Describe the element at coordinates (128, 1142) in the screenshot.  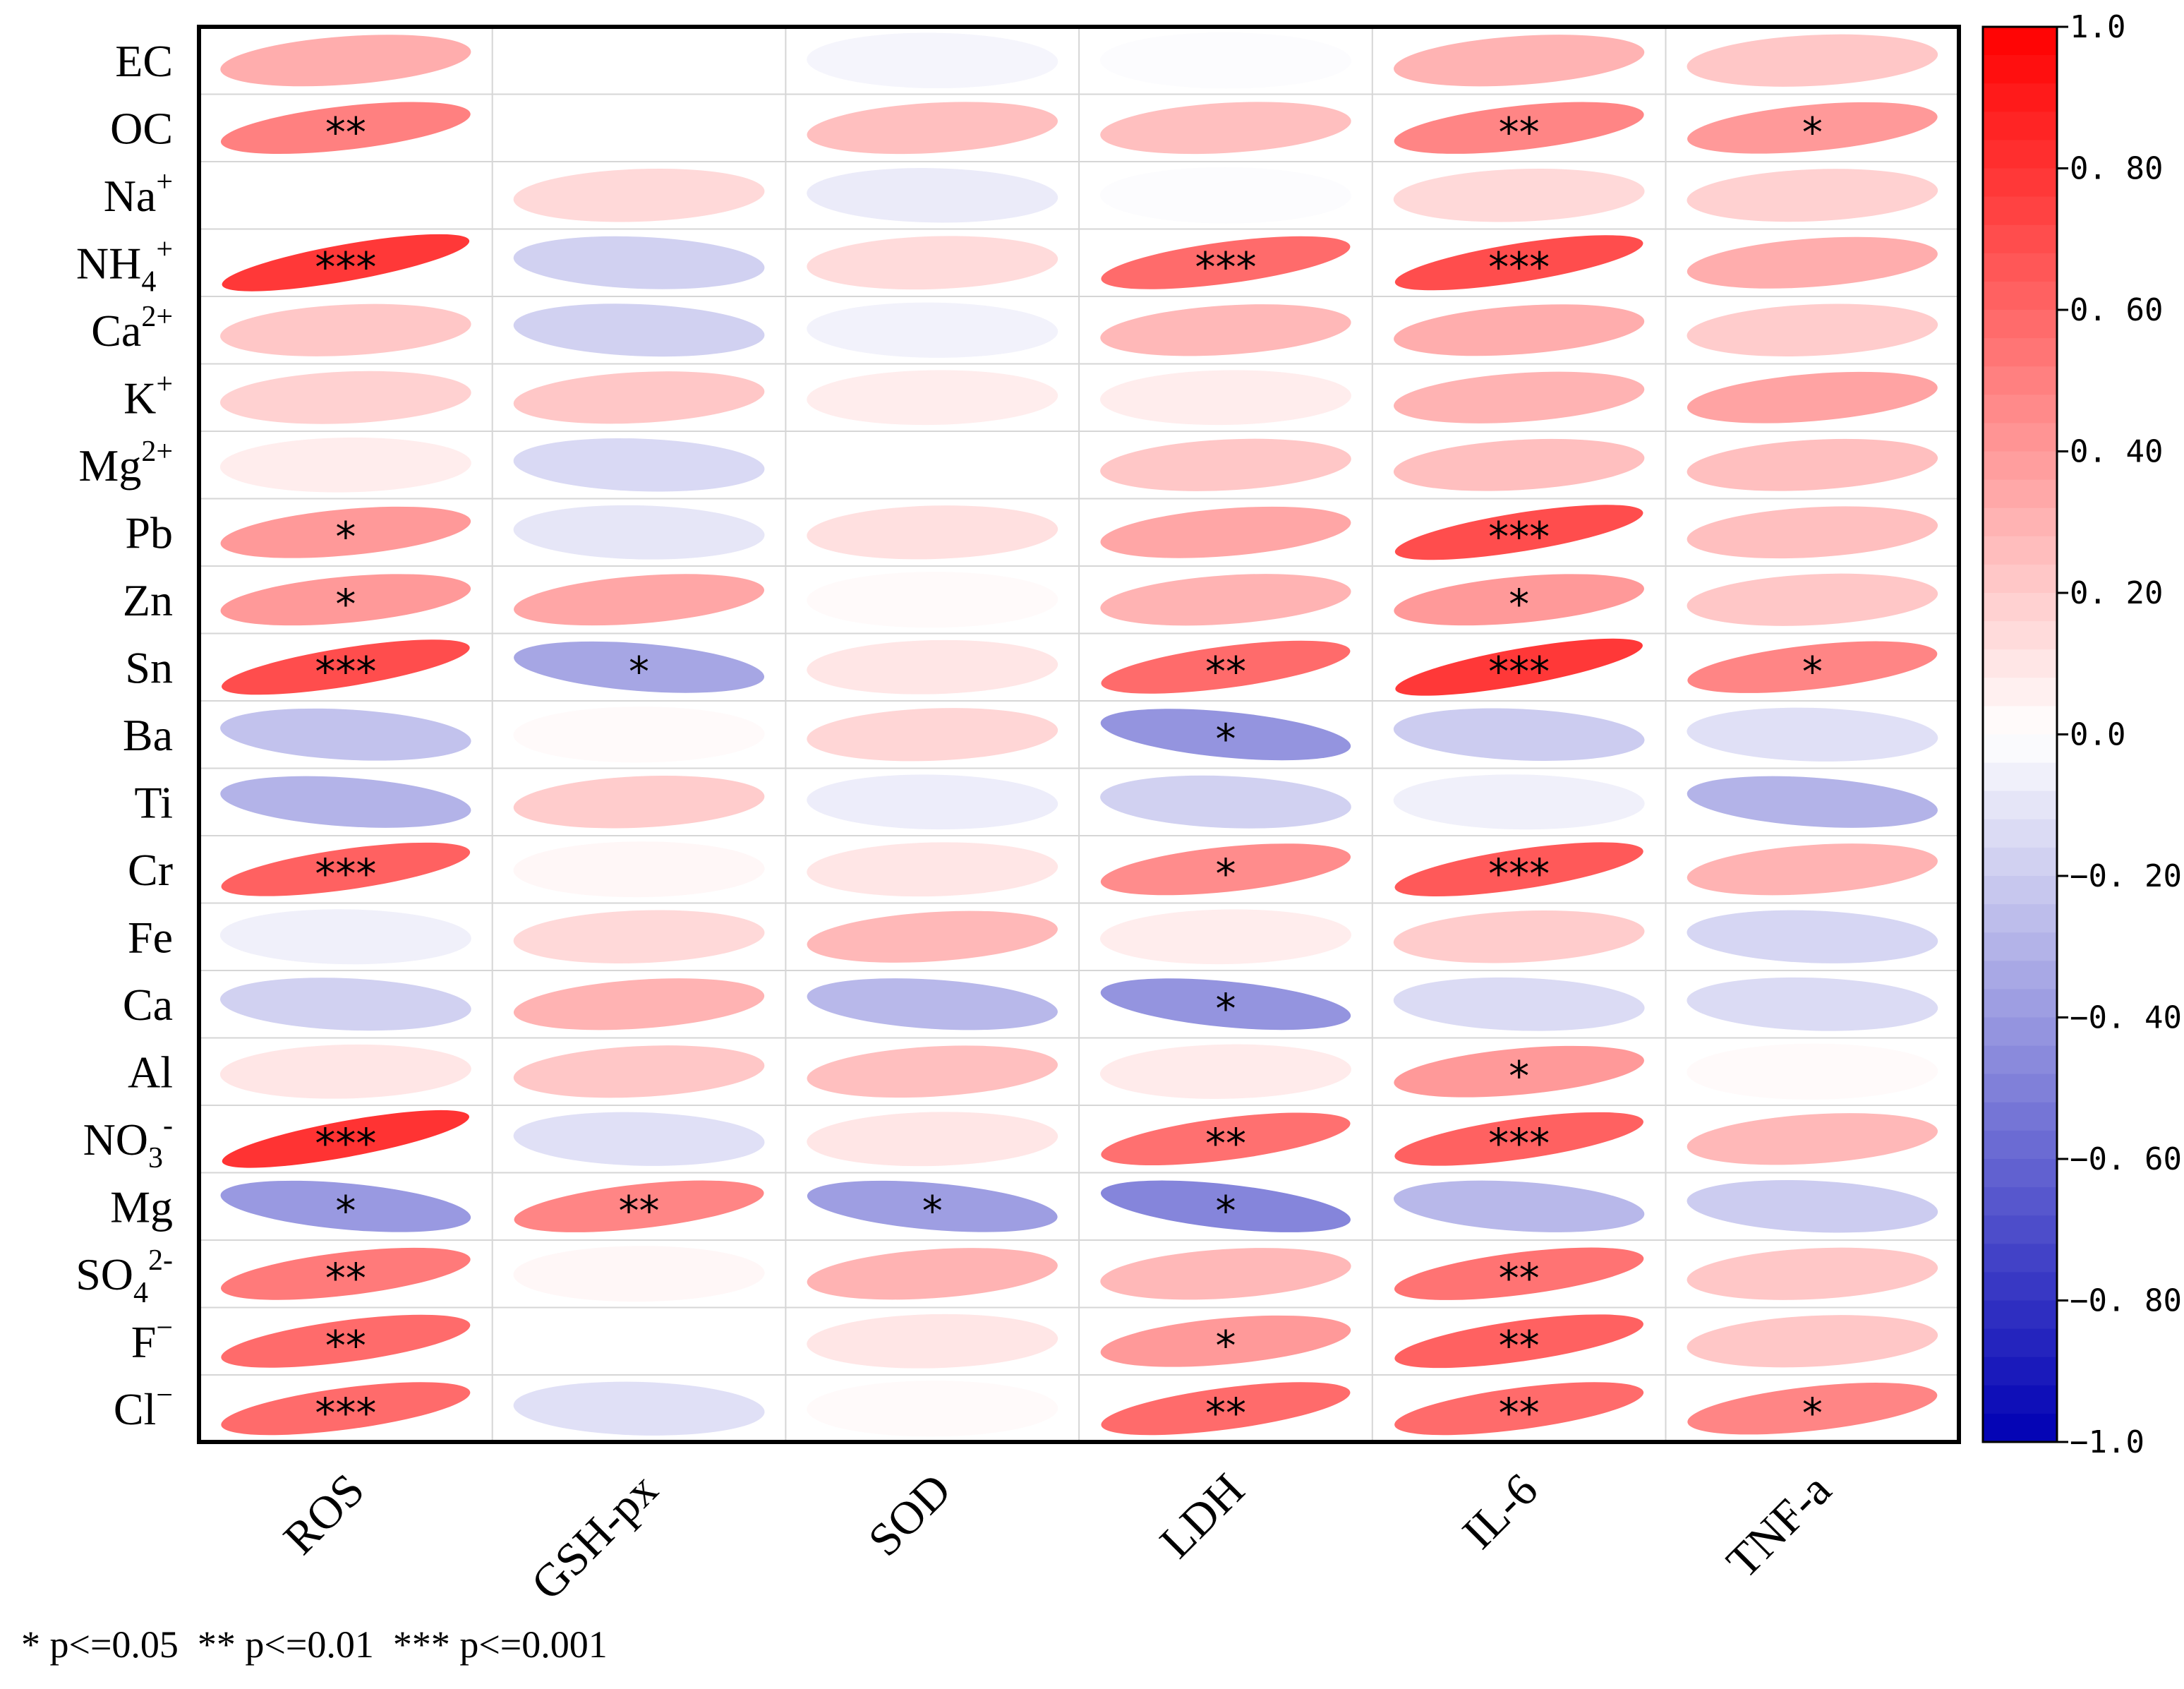
I see `row-label: NO3-` at that location.